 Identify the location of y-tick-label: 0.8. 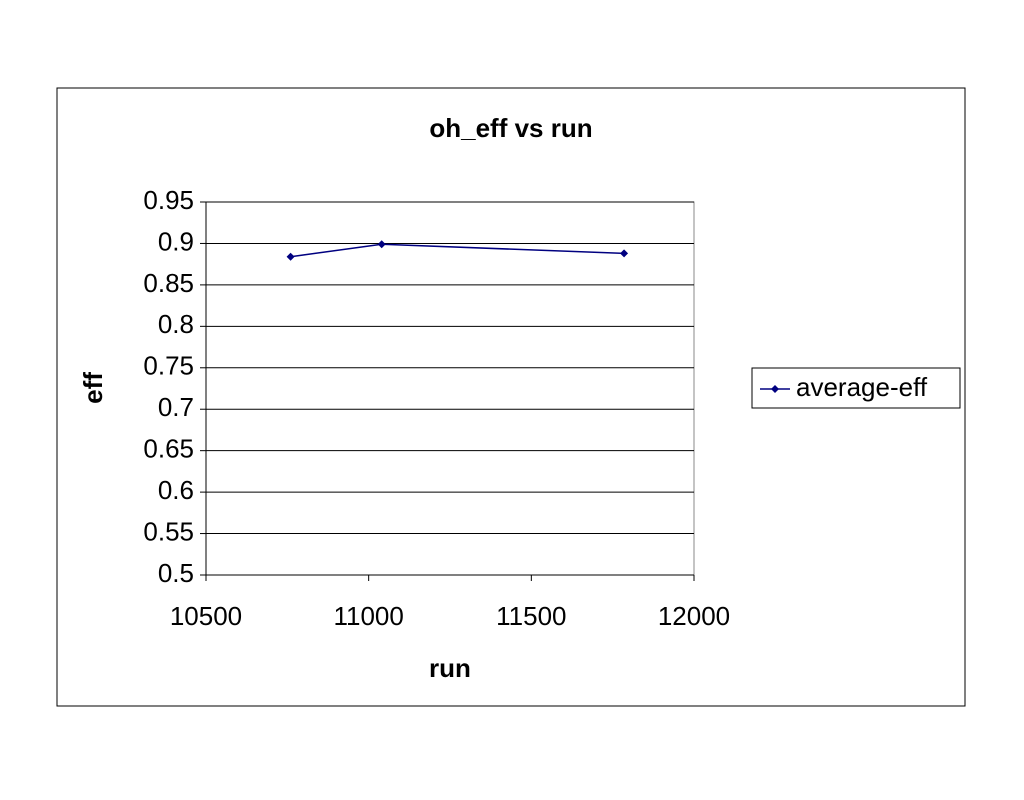
(176, 324).